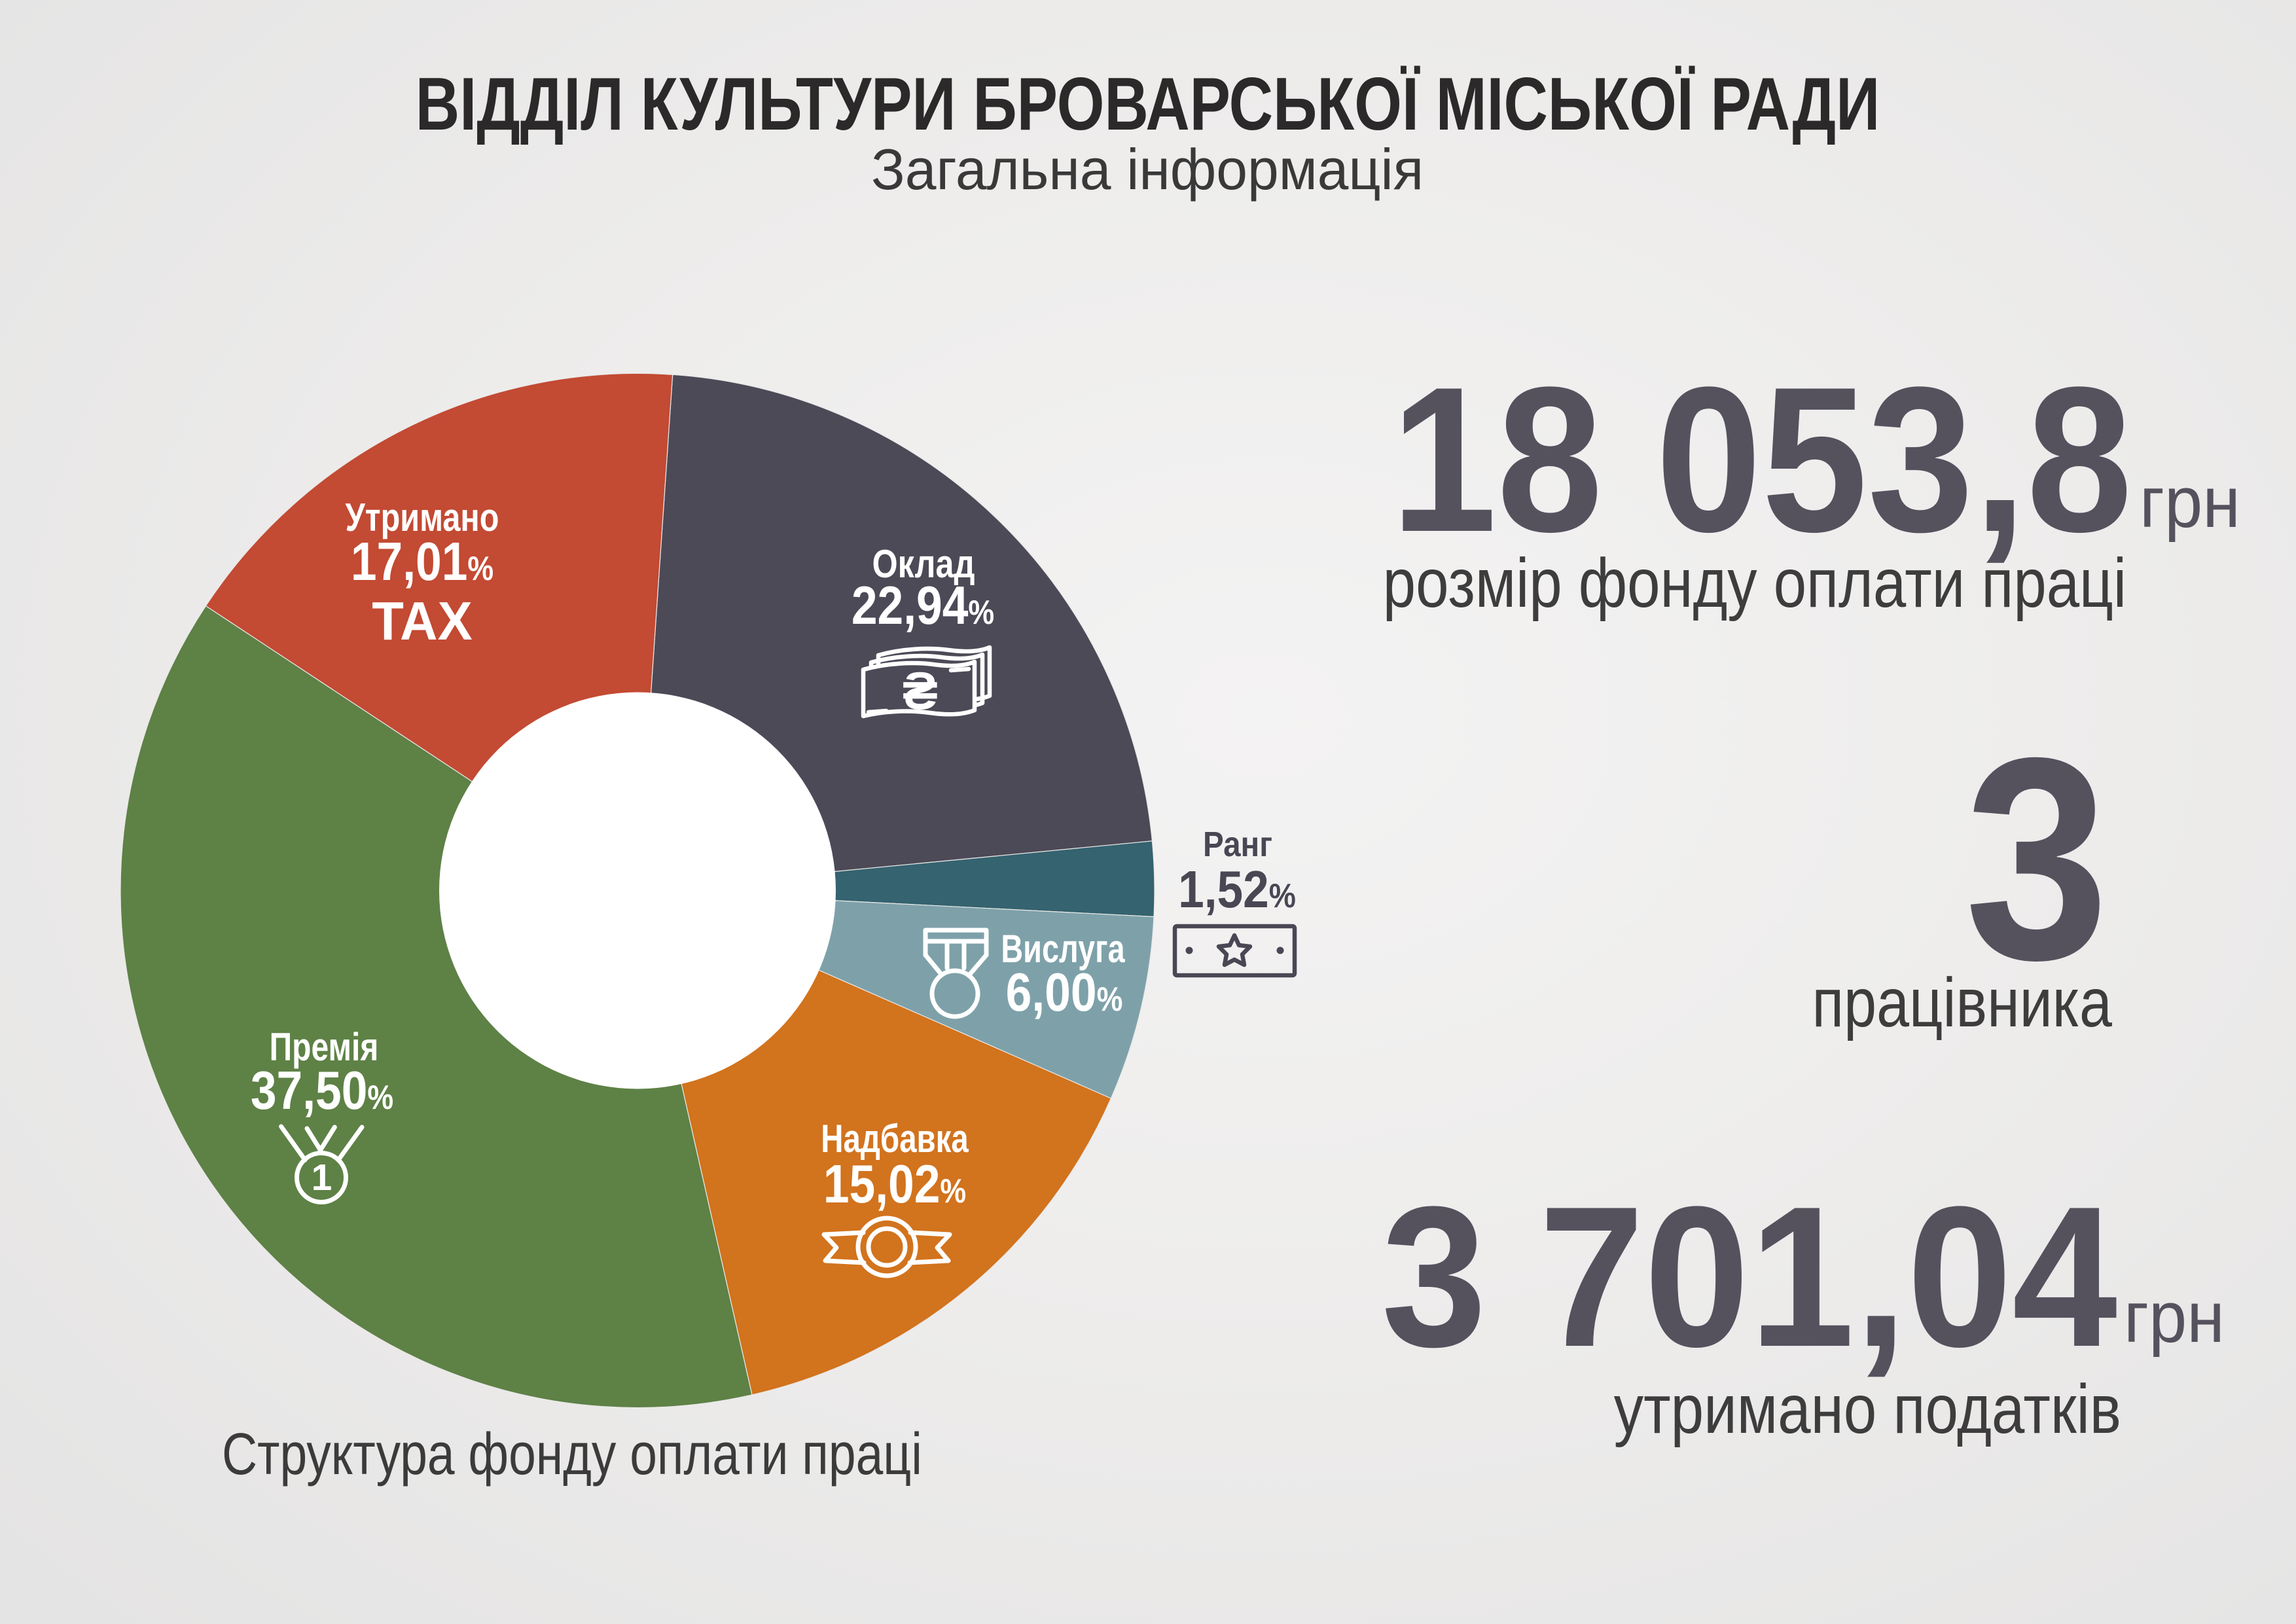 The width and height of the screenshot is (2296, 1624). Describe the element at coordinates (324, 1047) in the screenshot. I see `svg-text: Премія` at that location.